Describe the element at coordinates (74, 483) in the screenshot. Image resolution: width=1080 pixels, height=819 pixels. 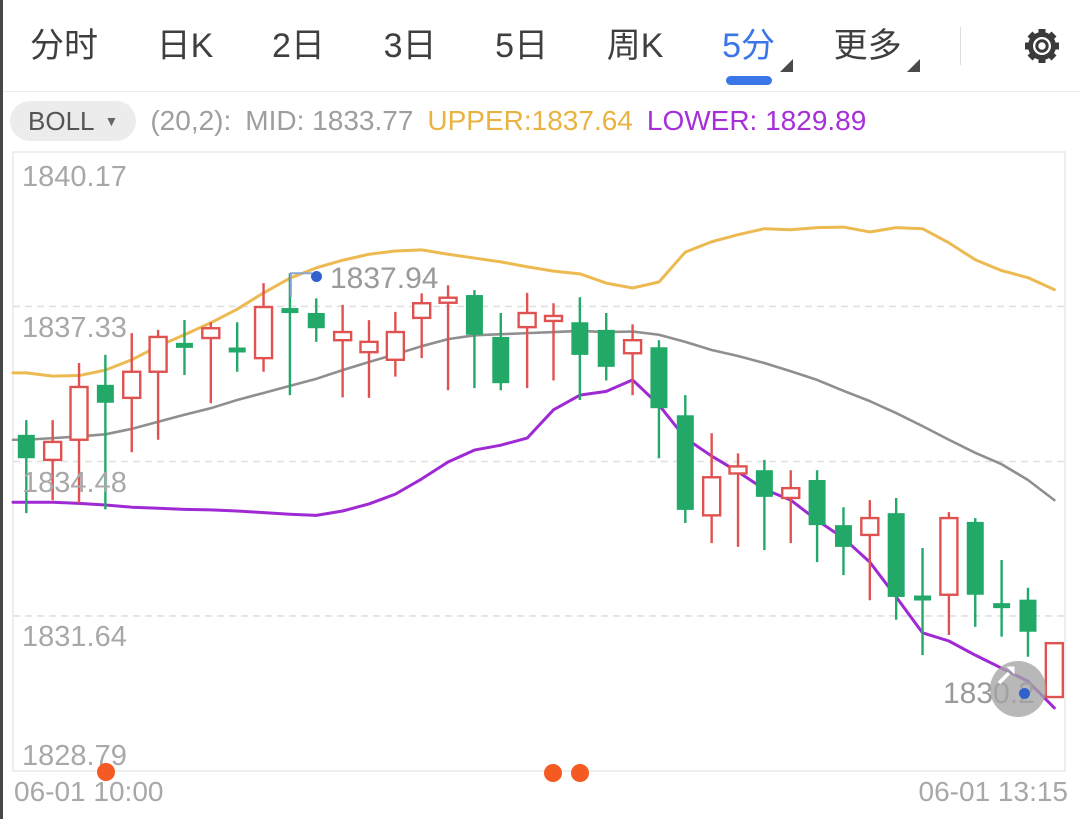
I see `y-axis-label: 1834.48` at that location.